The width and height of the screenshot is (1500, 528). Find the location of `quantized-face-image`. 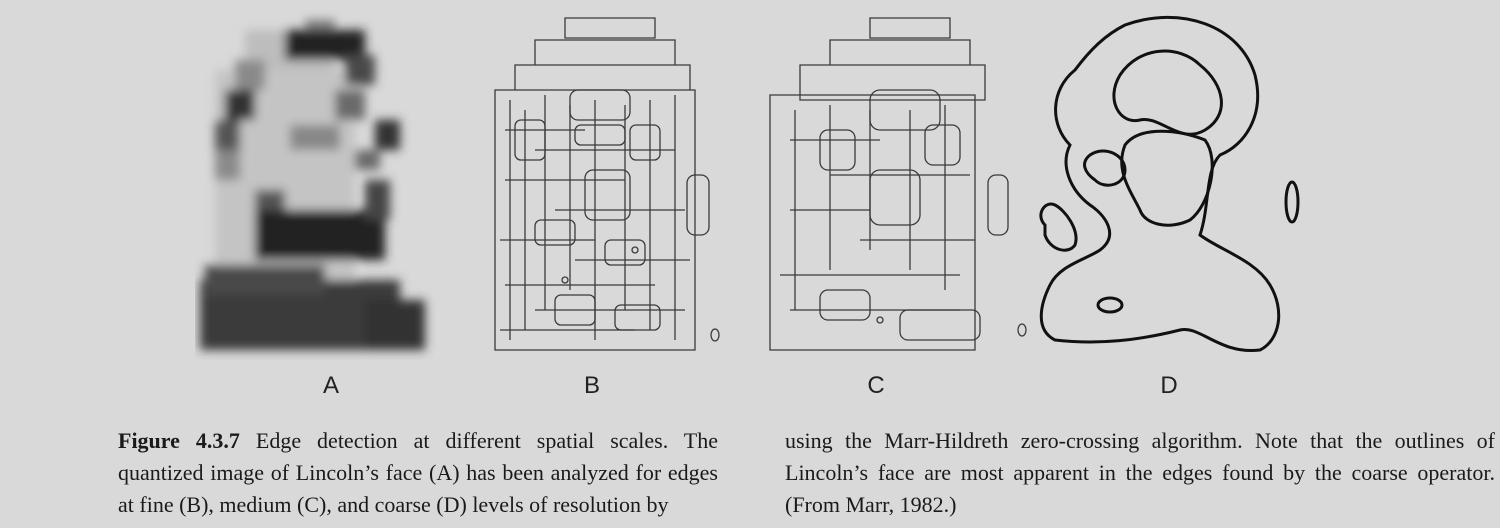

quantized-face-image is located at coordinates (312, 185).